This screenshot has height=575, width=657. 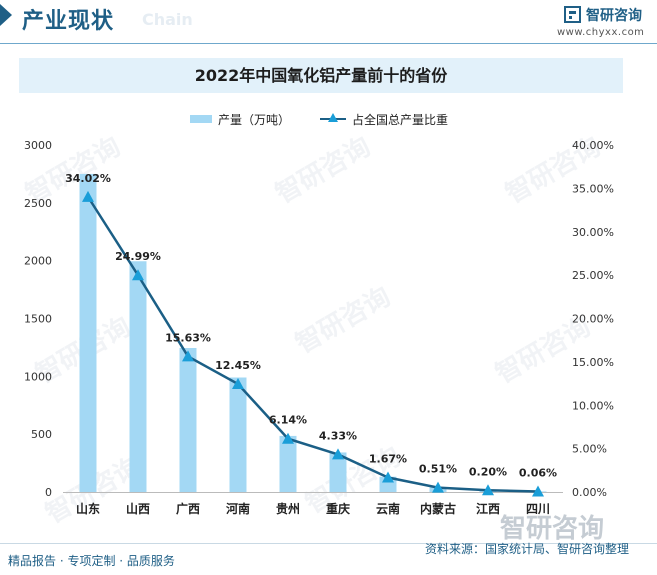 I want to click on y-right-tick-label: 5.00%, so click(x=589, y=449).